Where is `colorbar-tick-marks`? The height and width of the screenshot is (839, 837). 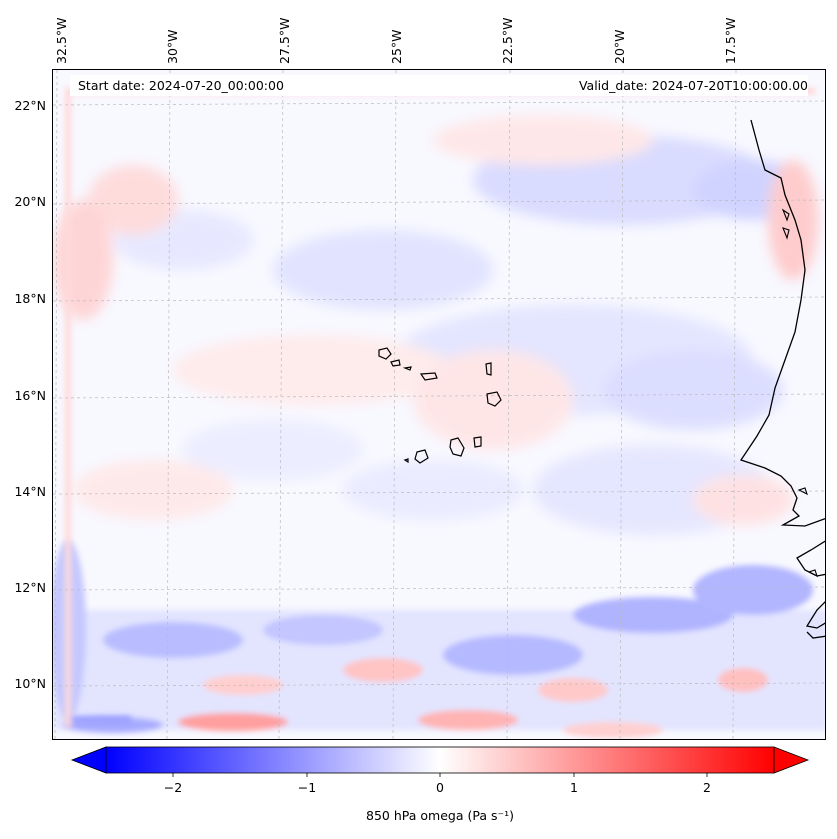 colorbar-tick-marks is located at coordinates (440, 775).